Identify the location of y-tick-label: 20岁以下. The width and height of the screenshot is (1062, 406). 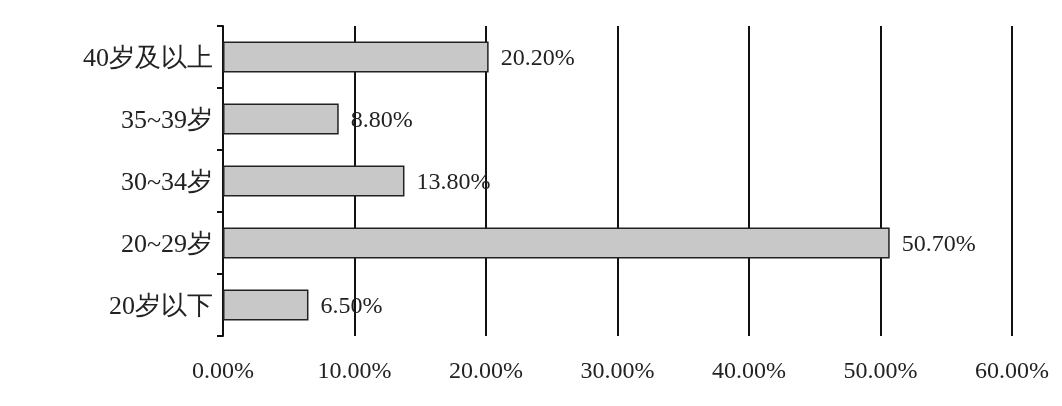
(161, 305).